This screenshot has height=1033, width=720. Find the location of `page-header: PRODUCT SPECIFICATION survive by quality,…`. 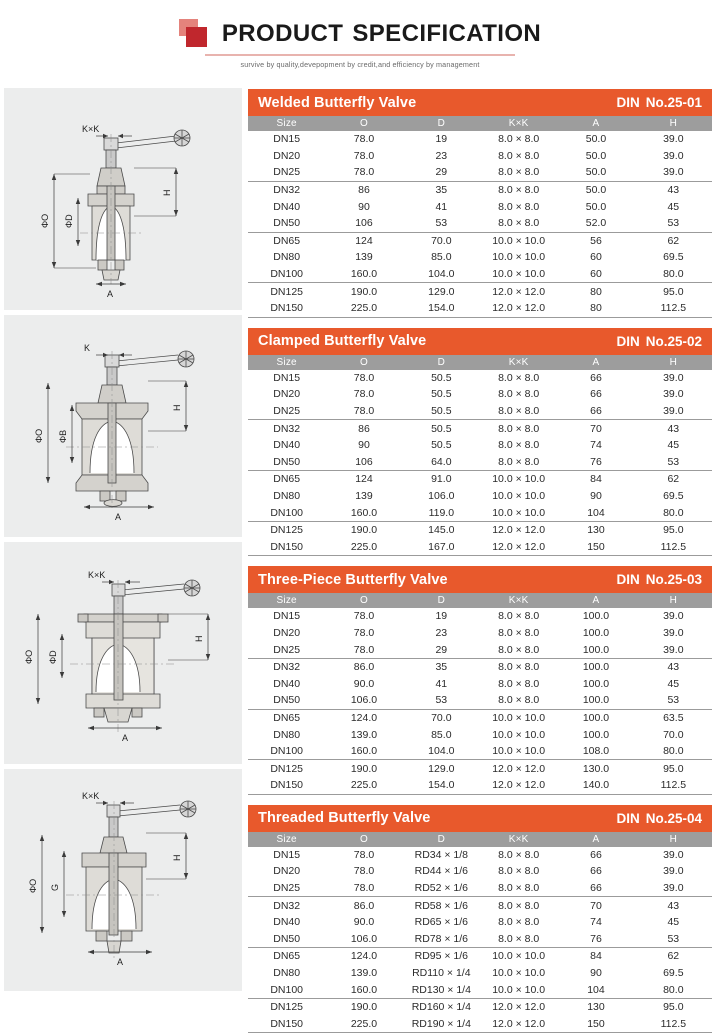

page-header: PRODUCT SPECIFICATION survive by quality,… is located at coordinates (360, 44).